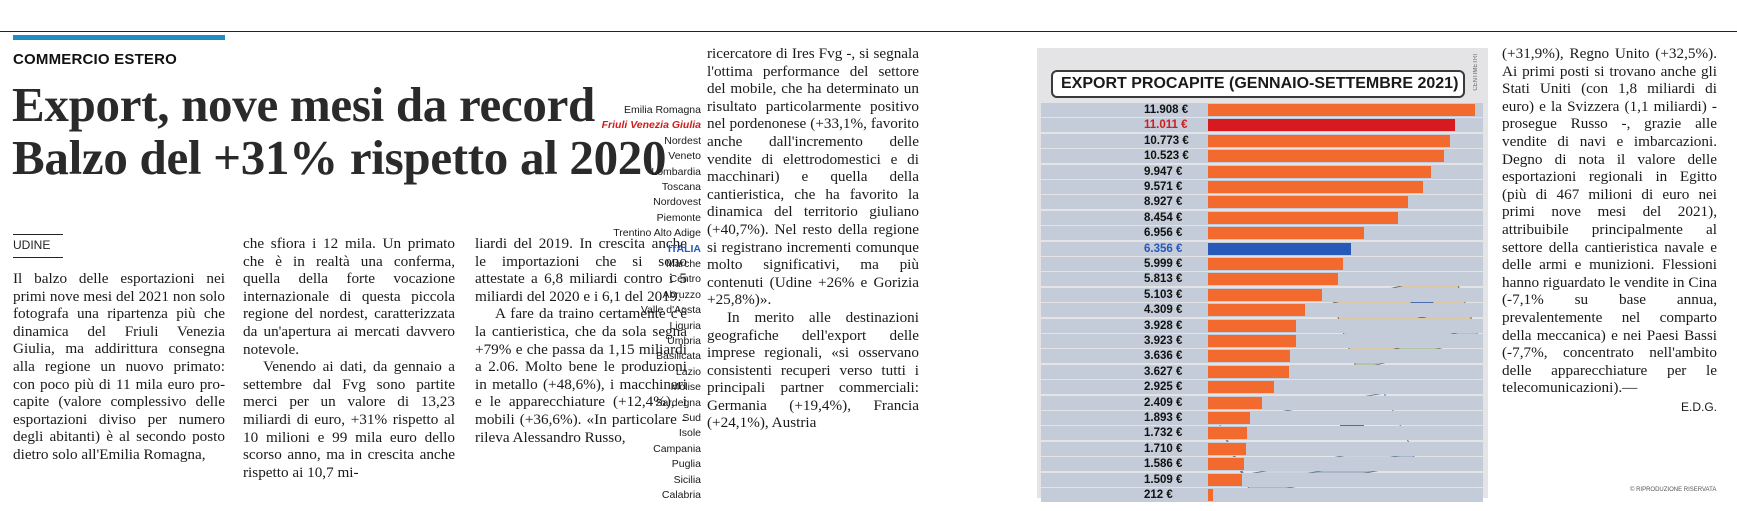 This screenshot has height=511, width=1737. I want to click on value-label: 3.636 €, so click(1163, 356).